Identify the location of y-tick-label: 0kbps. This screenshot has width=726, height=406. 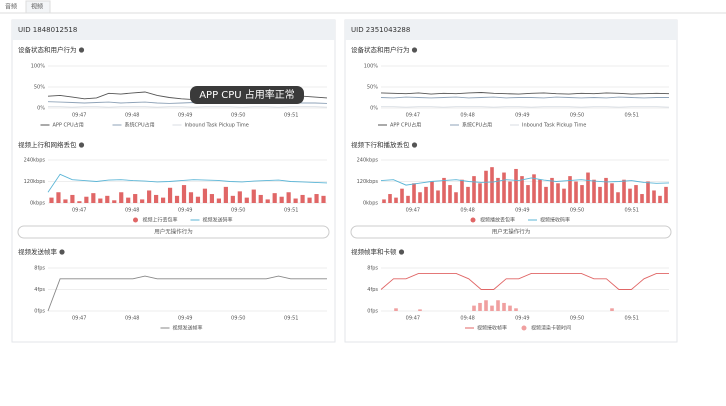
(370, 204).